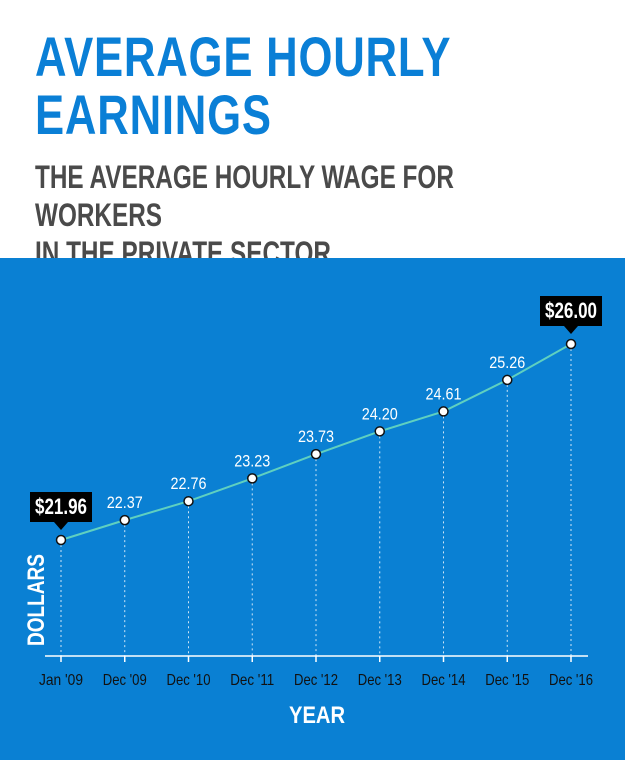  What do you see at coordinates (125, 680) in the screenshot?
I see `x-tick-label: Dec '09` at bounding box center [125, 680].